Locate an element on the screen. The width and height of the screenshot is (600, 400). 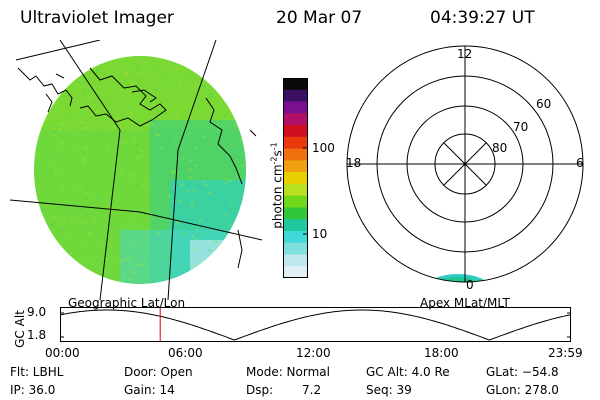
mlat-label-60: 60 is located at coordinates (544, 104).